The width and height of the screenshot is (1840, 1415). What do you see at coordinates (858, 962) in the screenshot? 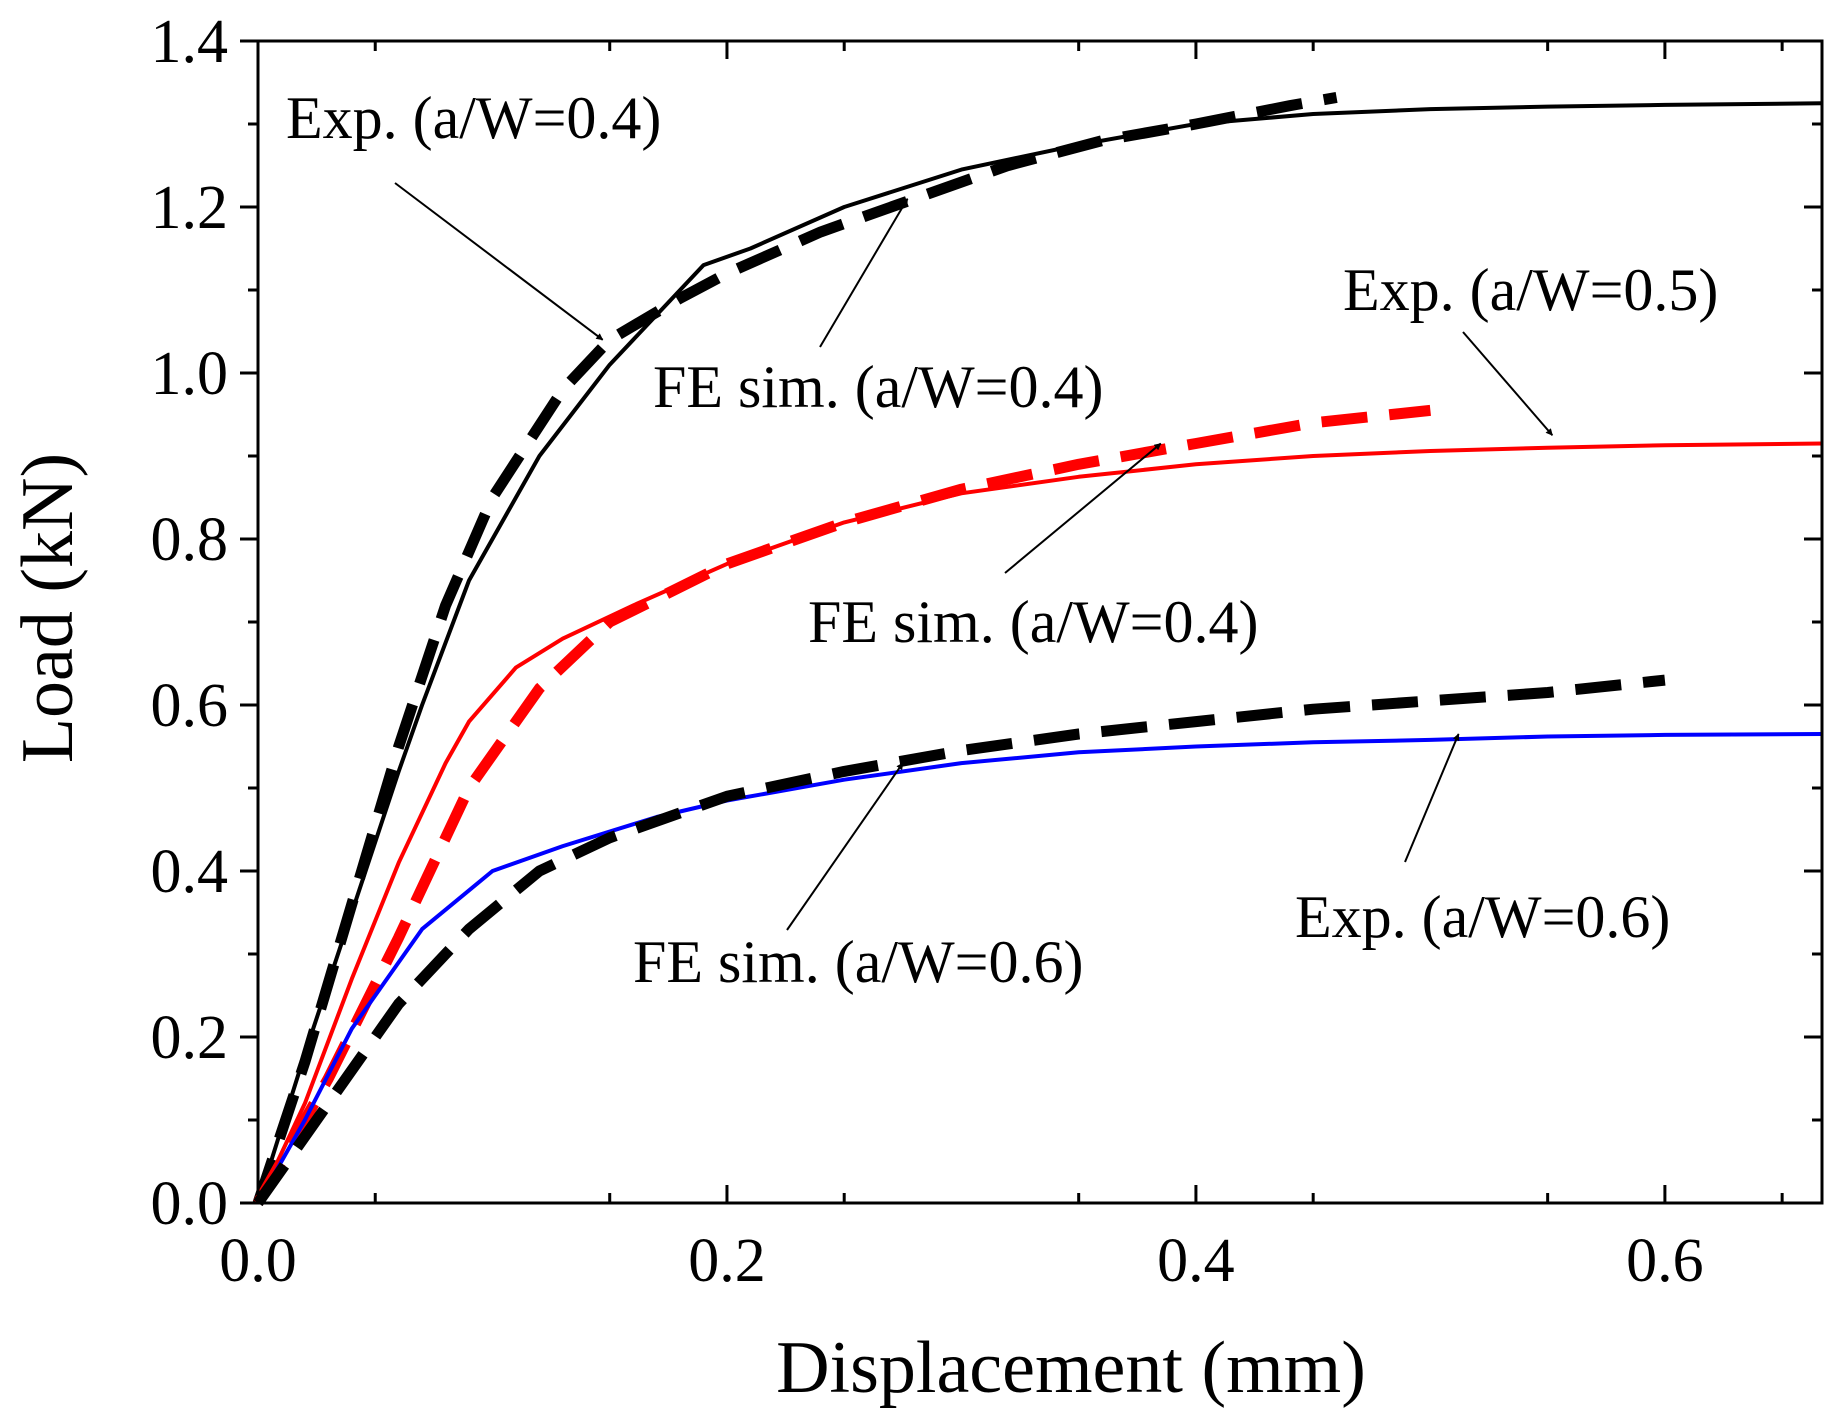
I see `annotation-label: FE sim. (a/W=0.6)` at bounding box center [858, 962].